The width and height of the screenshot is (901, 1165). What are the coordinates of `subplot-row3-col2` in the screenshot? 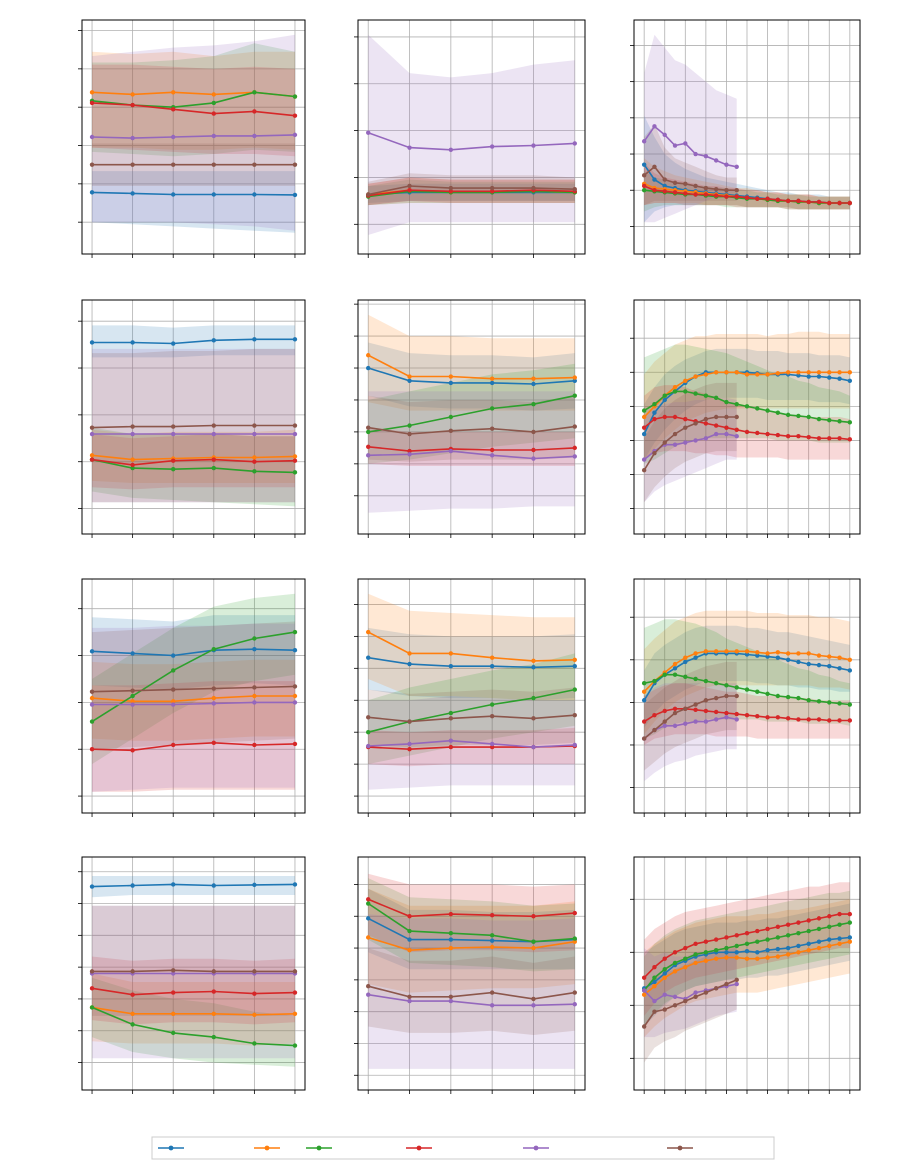 It's located at (470, 697).